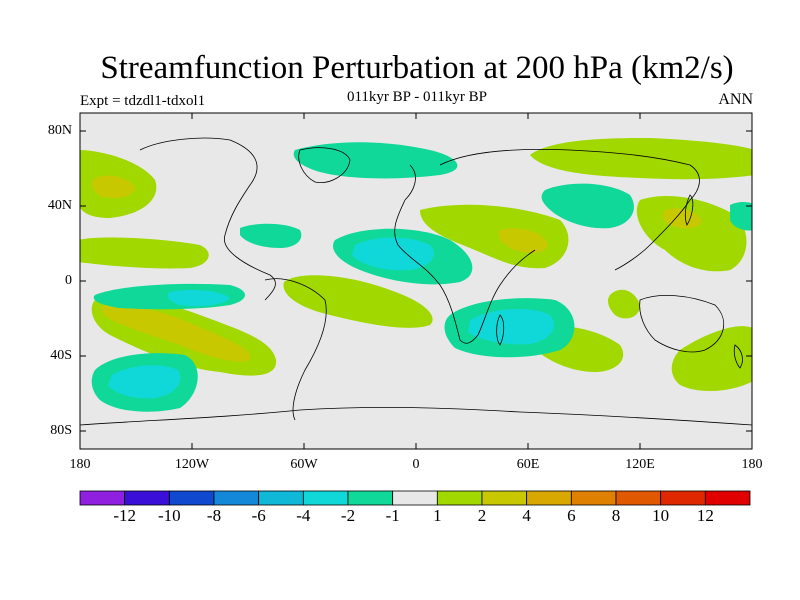 The image size is (800, 600). I want to click on colorbar-label: -12, so click(124, 515).